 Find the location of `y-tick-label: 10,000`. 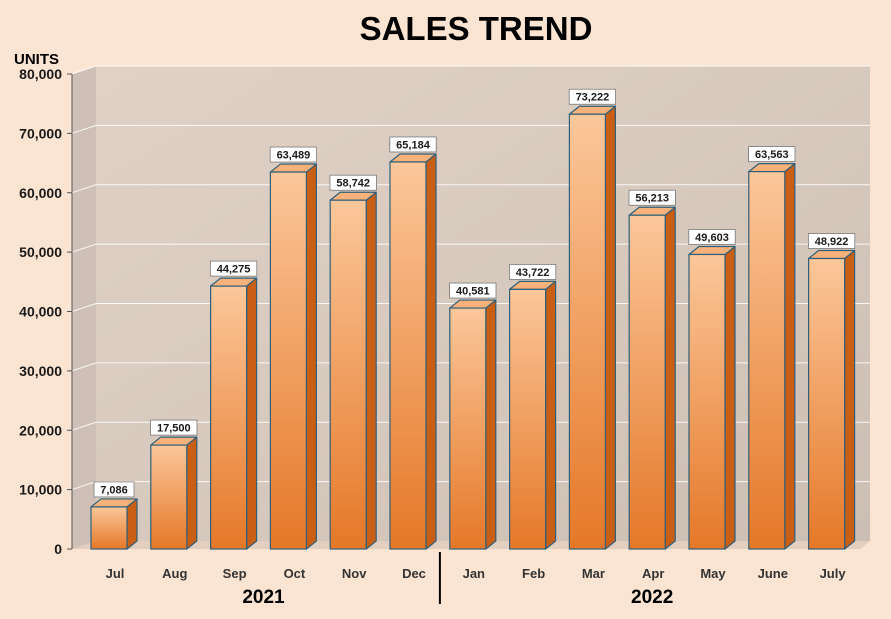

y-tick-label: 10,000 is located at coordinates (40, 490).